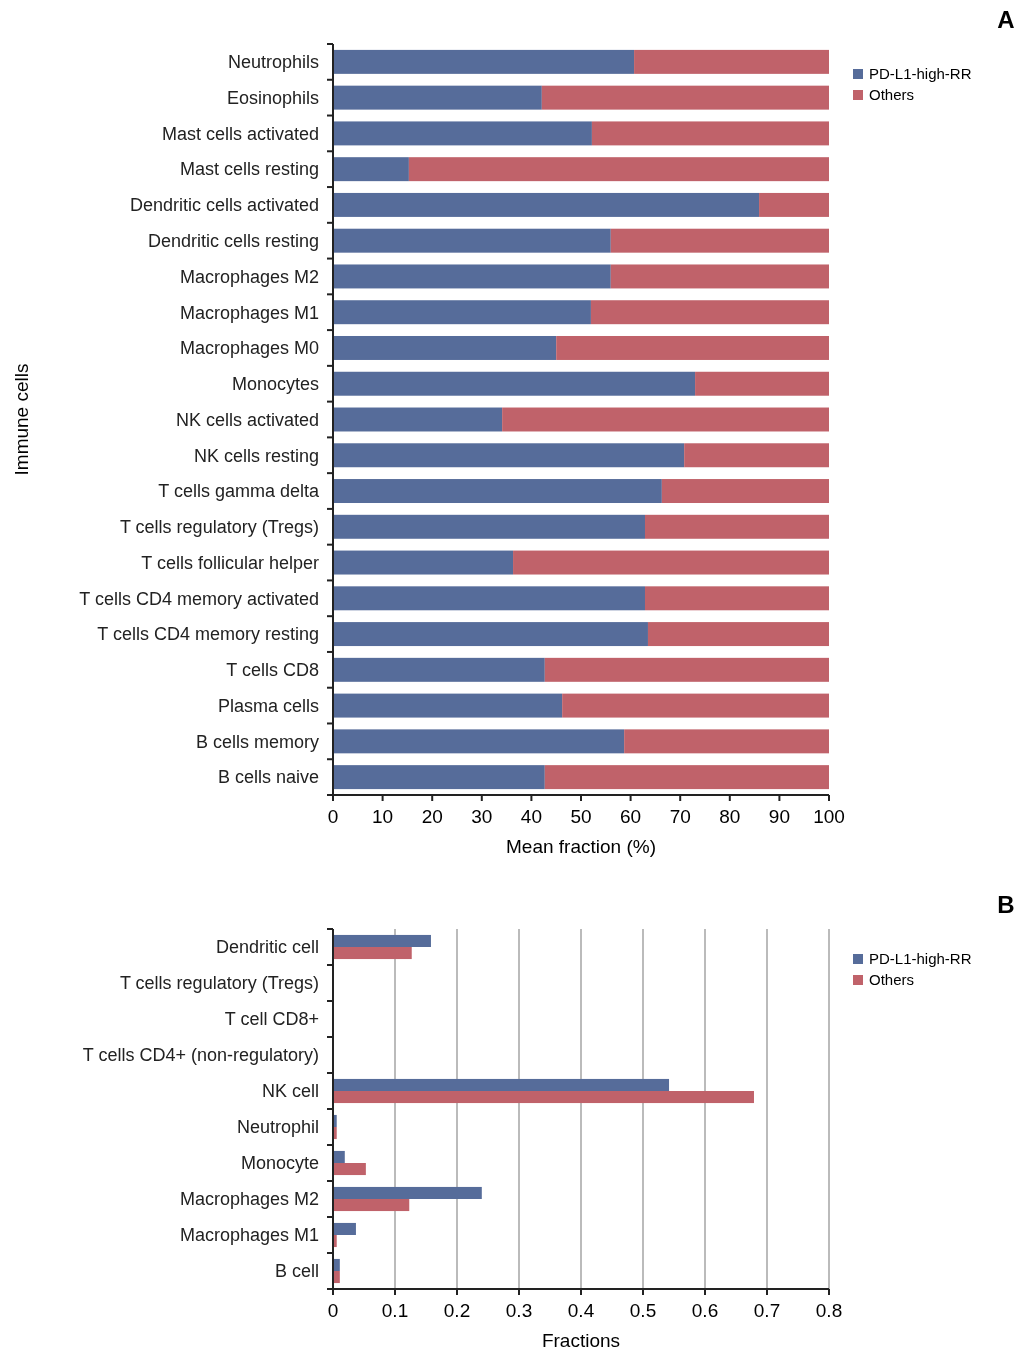 The image size is (1019, 1353). Describe the element at coordinates (531, 816) in the screenshot. I see `x-tick-label: 40` at that location.